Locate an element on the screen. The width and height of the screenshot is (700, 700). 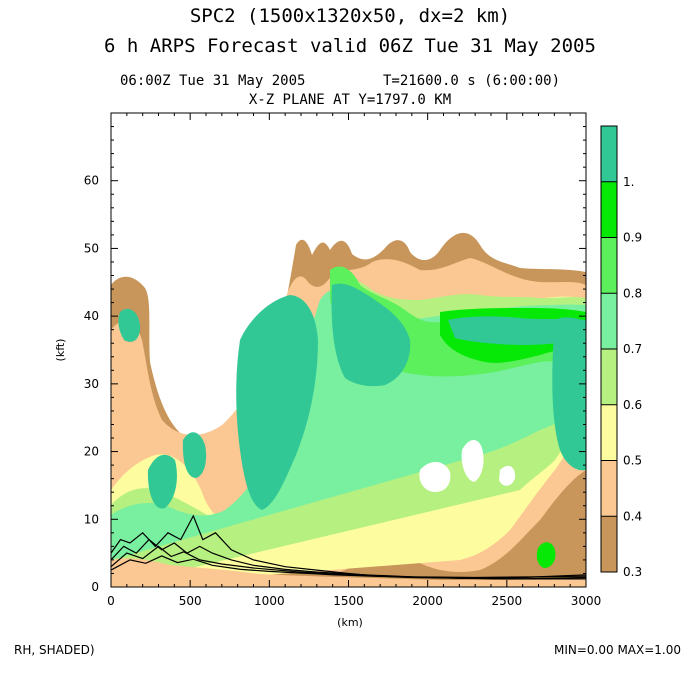
rh-fill-level-1-0-g is located at coordinates (129, 325).